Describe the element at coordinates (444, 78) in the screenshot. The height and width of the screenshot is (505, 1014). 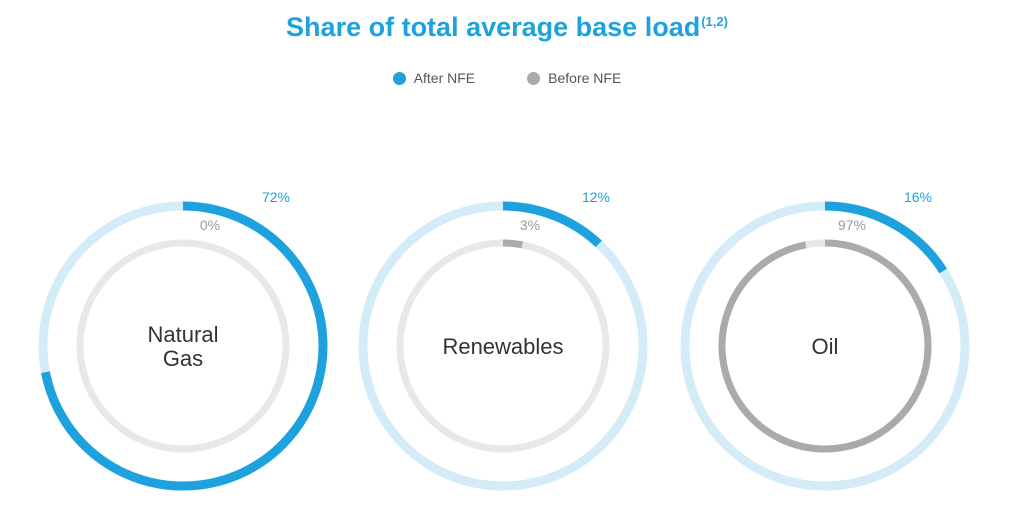
I see `legend-label-after: After NFE` at that location.